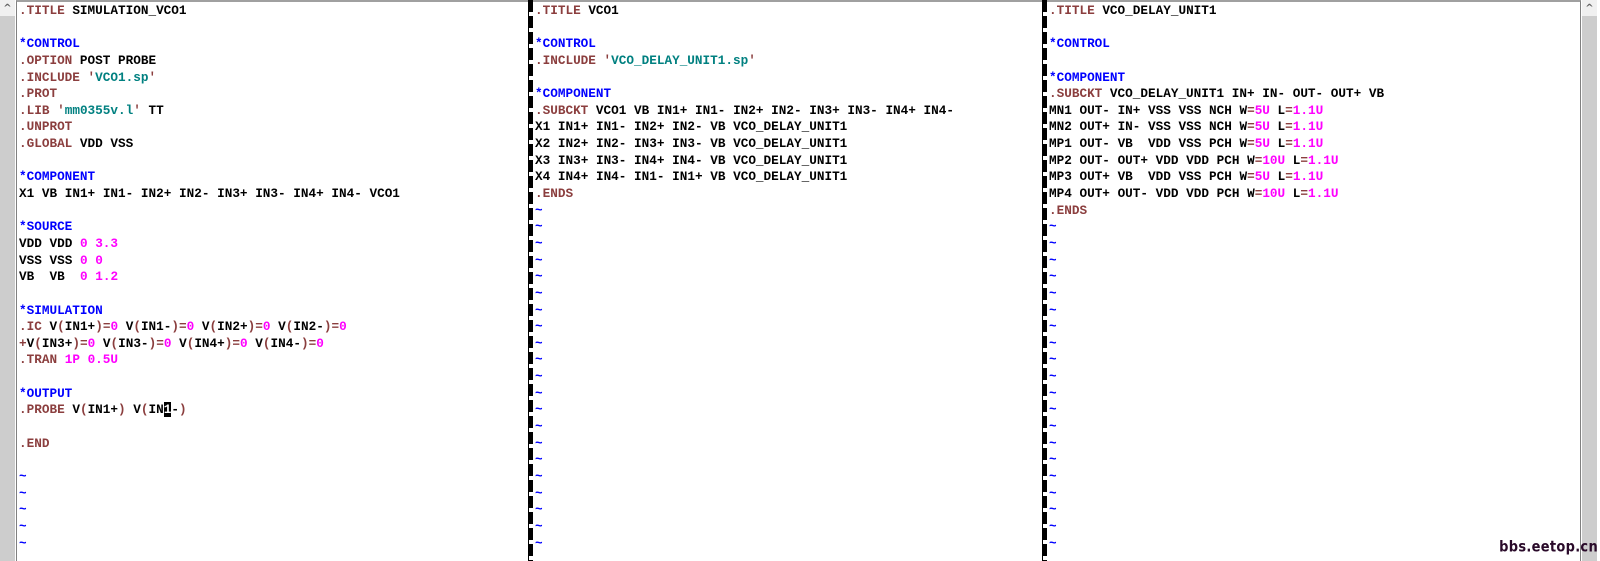 This screenshot has height=561, width=1600. What do you see at coordinates (1228, 160) in the screenshot?
I see `code-token: PCH` at bounding box center [1228, 160].